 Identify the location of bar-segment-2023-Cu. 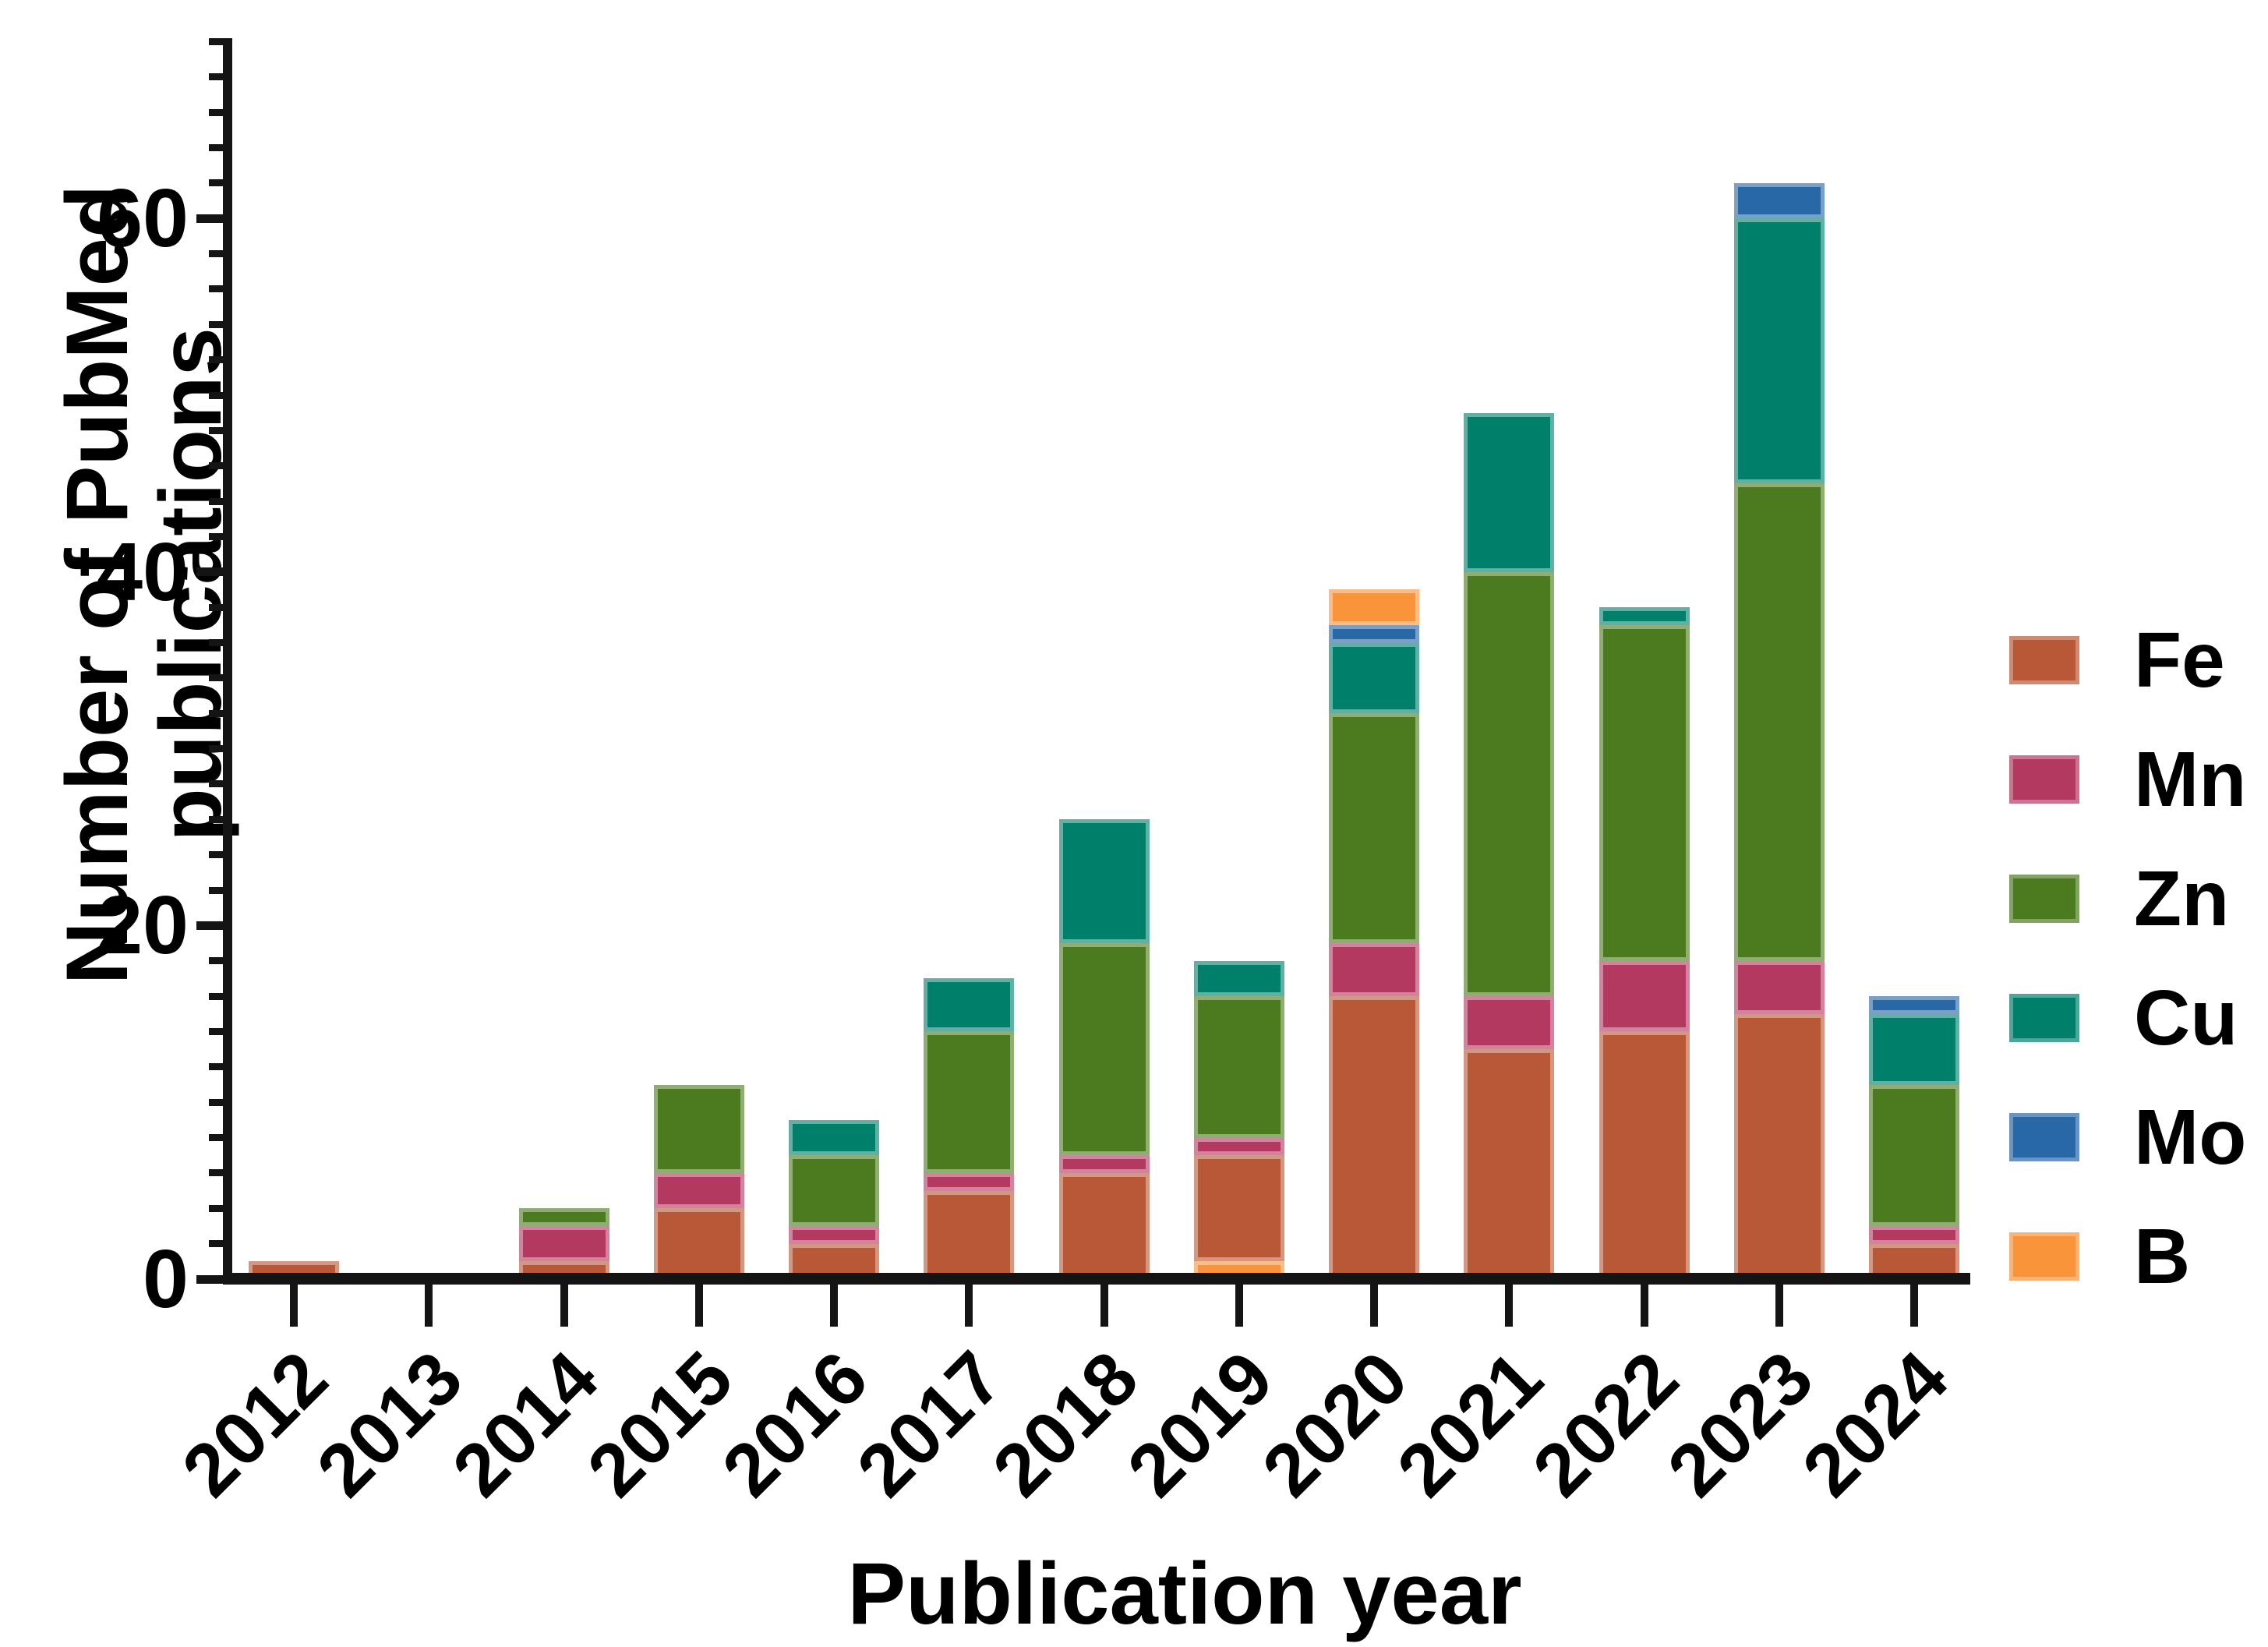
(1779, 351).